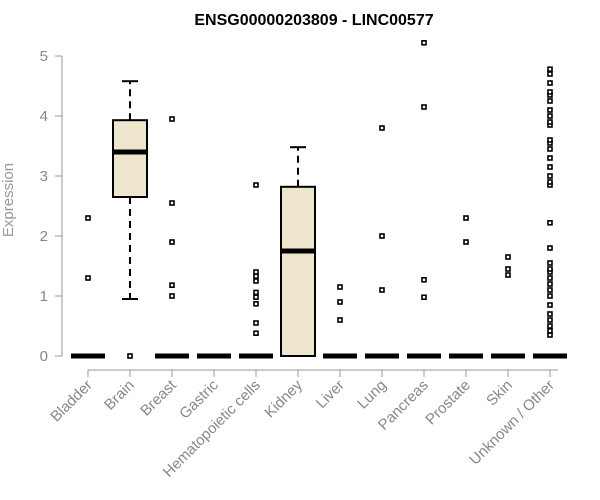 The width and height of the screenshot is (600, 500). What do you see at coordinates (71, 401) in the screenshot?
I see `x-tick-label: Bladder` at bounding box center [71, 401].